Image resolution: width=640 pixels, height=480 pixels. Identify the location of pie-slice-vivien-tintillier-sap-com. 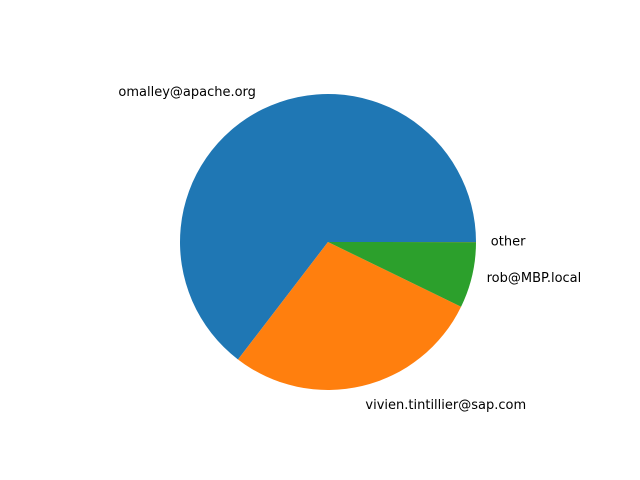
(349, 316).